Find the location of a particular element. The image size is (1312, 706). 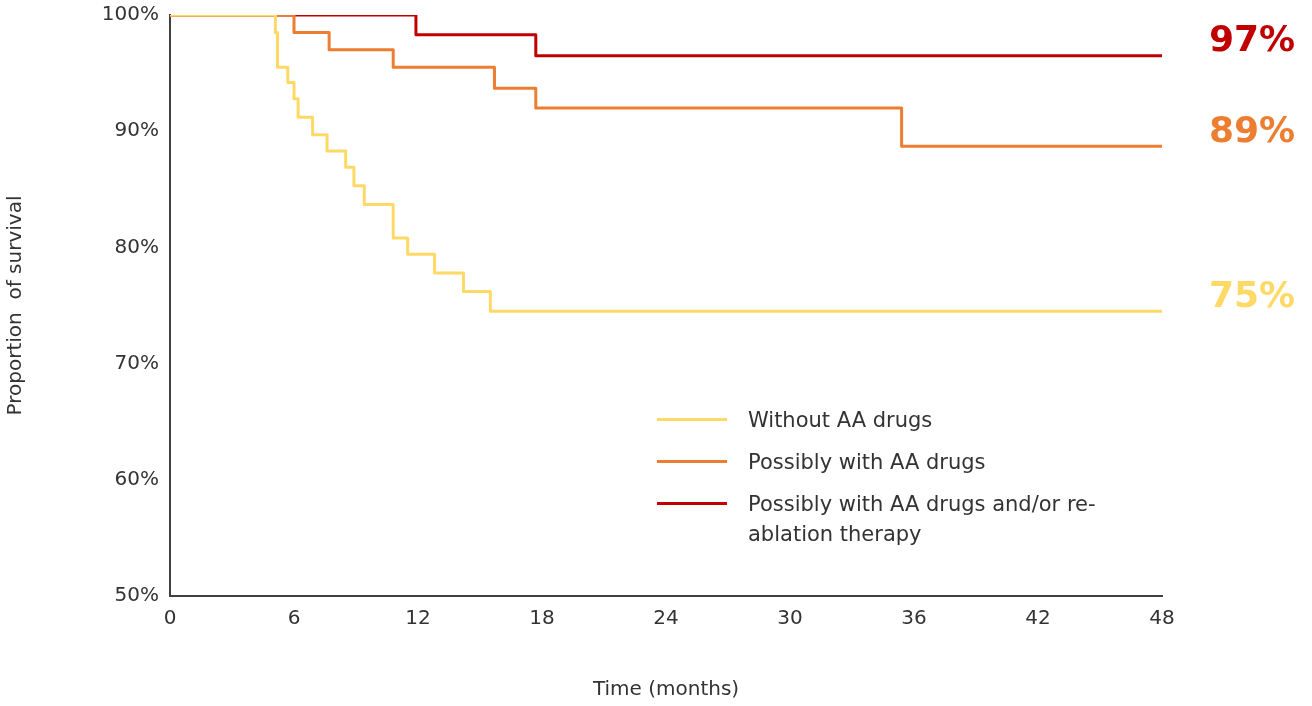

y-tick-label: 90% is located at coordinates (136, 129).